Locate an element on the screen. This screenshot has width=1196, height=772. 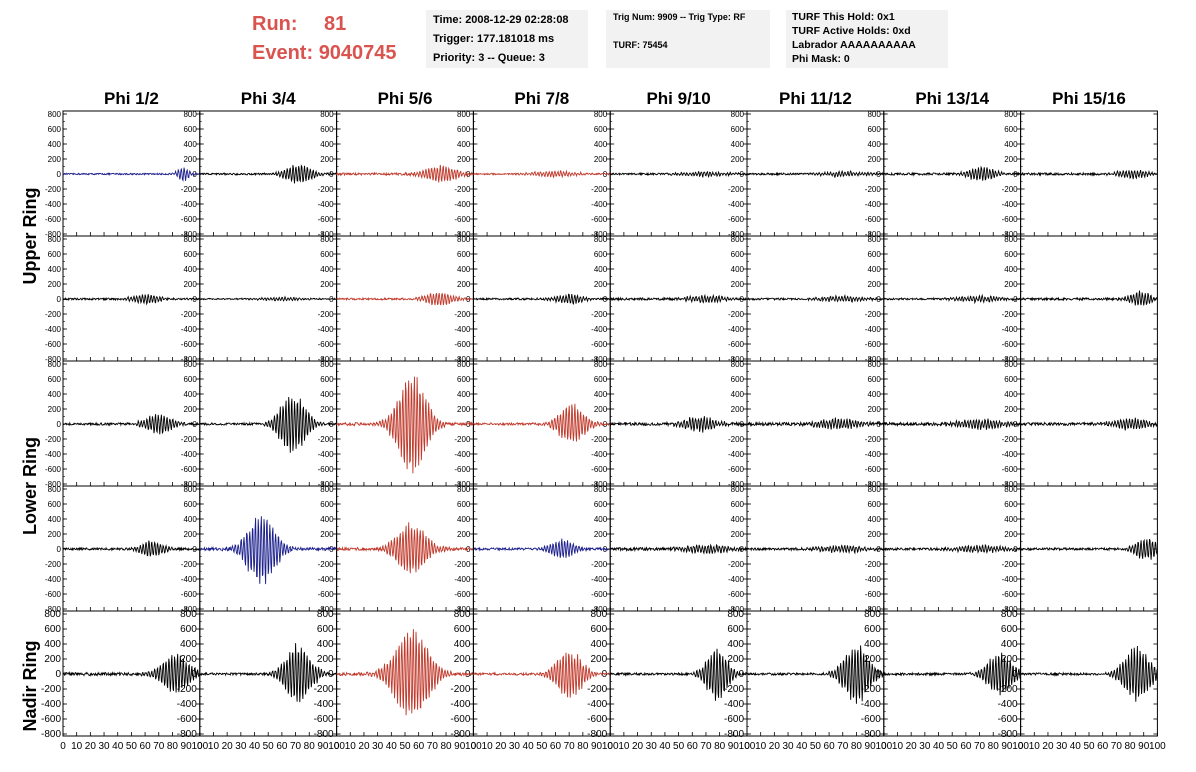
turf-active-text: TURF Active Holds: 0xd is located at coordinates (851, 31).